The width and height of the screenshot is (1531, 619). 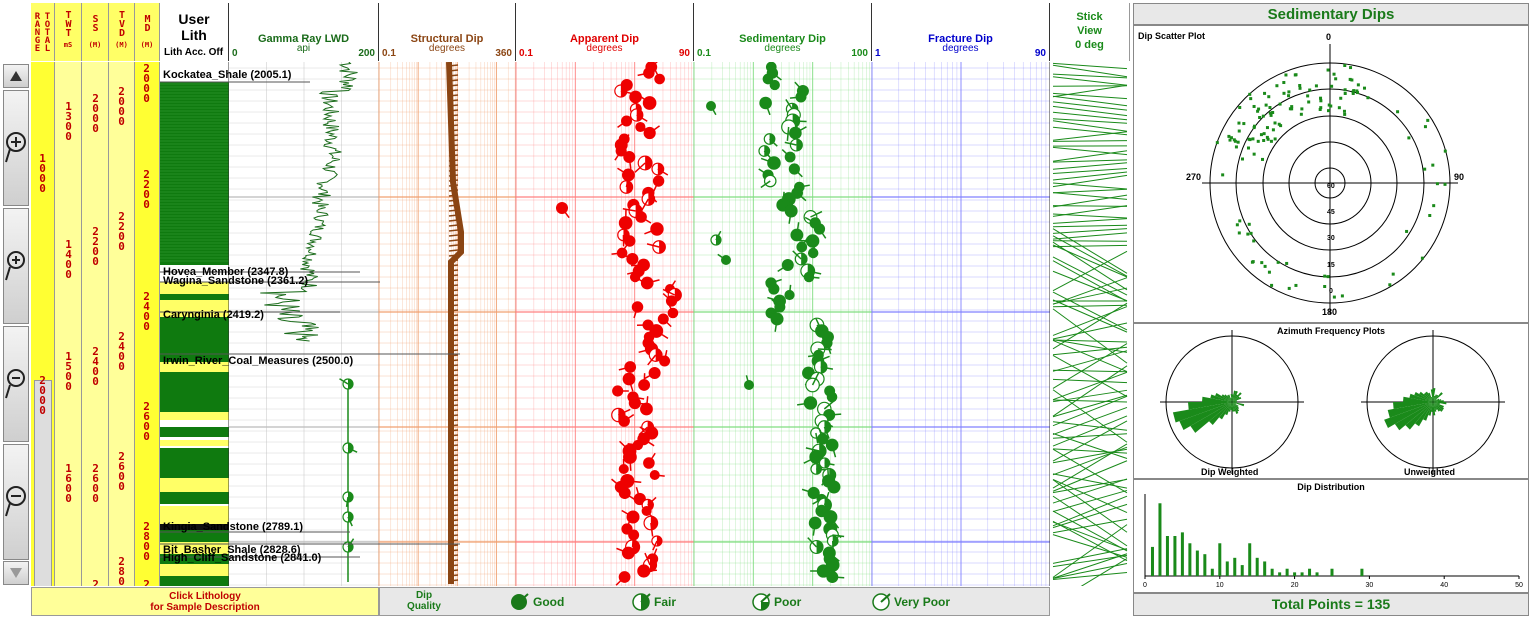 What do you see at coordinates (604, 39) in the screenshot?
I see `apparent-title: Apparent Dip` at bounding box center [604, 39].